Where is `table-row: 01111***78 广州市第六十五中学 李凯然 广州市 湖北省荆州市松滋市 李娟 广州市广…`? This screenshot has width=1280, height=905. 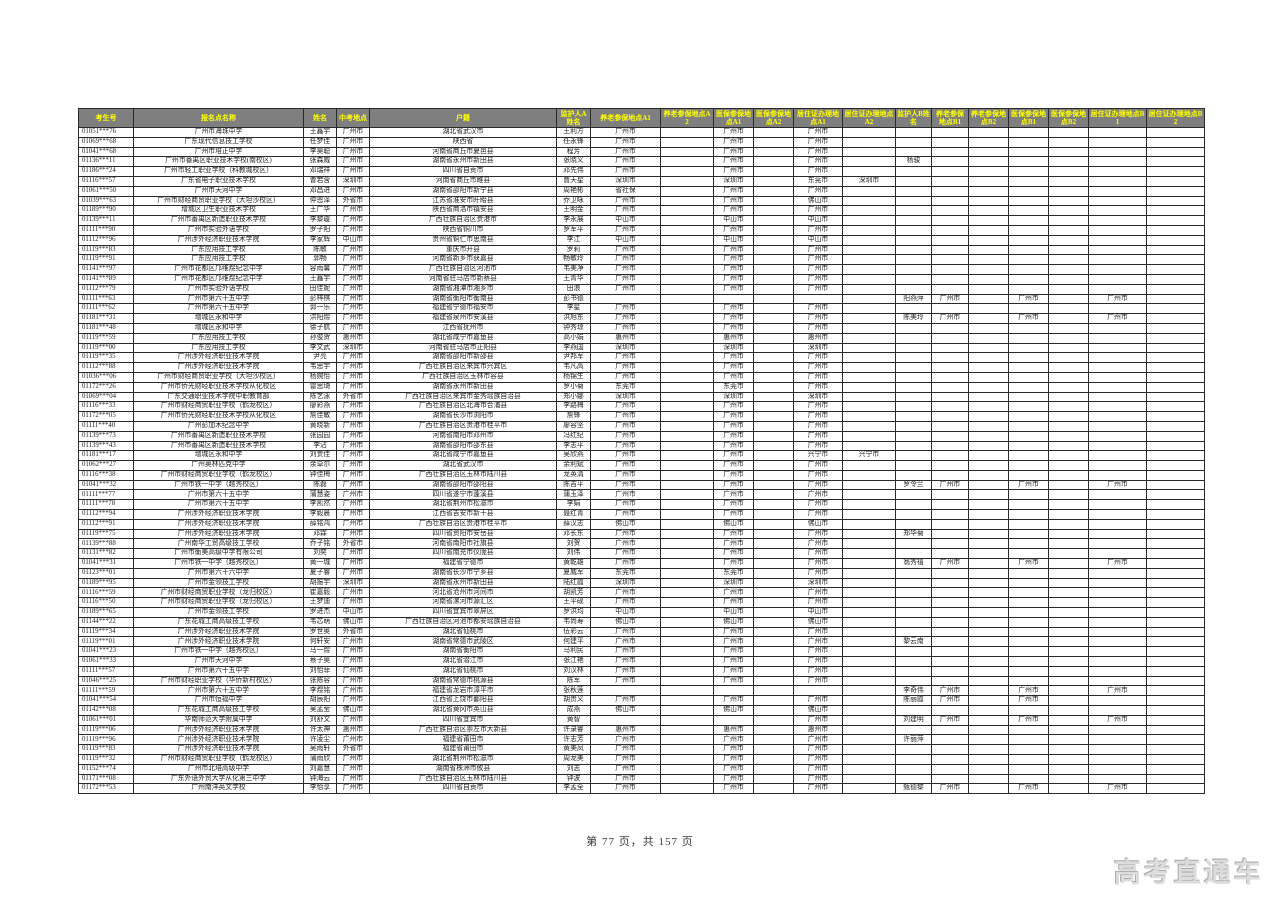 table-row: 01111***78 广州市第六十五中学 李凯然 广州市 湖北省荆州市松滋市 李娟 广州市广… is located at coordinates (641, 505).